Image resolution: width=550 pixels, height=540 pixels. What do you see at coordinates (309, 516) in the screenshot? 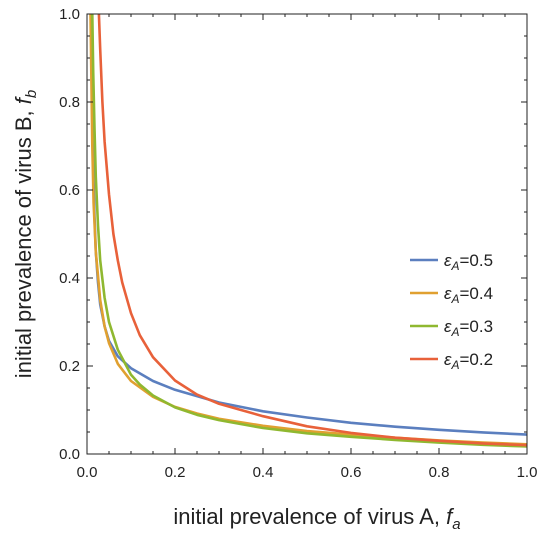
I see `x-axis-title-text: initial prevalence of virus A,` at bounding box center [309, 516].